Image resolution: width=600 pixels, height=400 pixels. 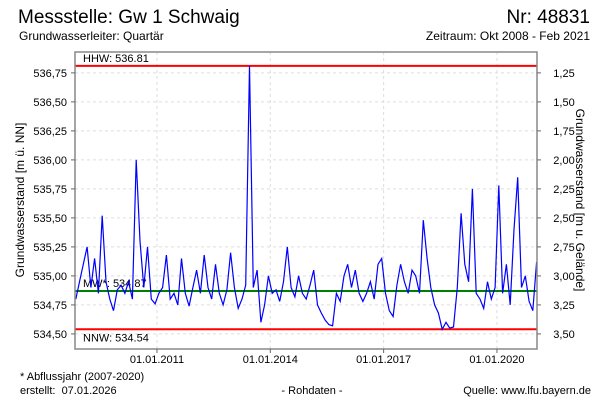 I want to click on y-tick-label-right: 2,00, so click(x=563, y=161).